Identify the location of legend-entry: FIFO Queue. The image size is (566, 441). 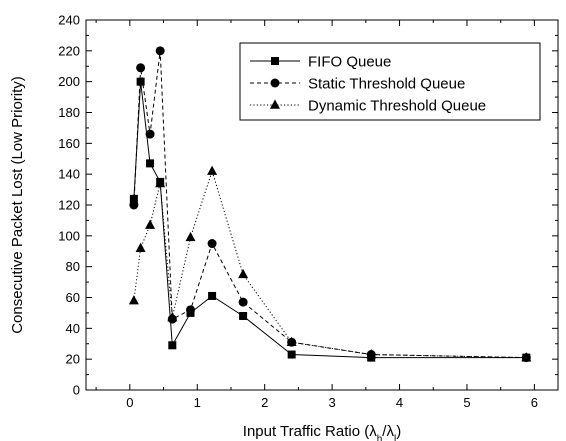
(320, 62).